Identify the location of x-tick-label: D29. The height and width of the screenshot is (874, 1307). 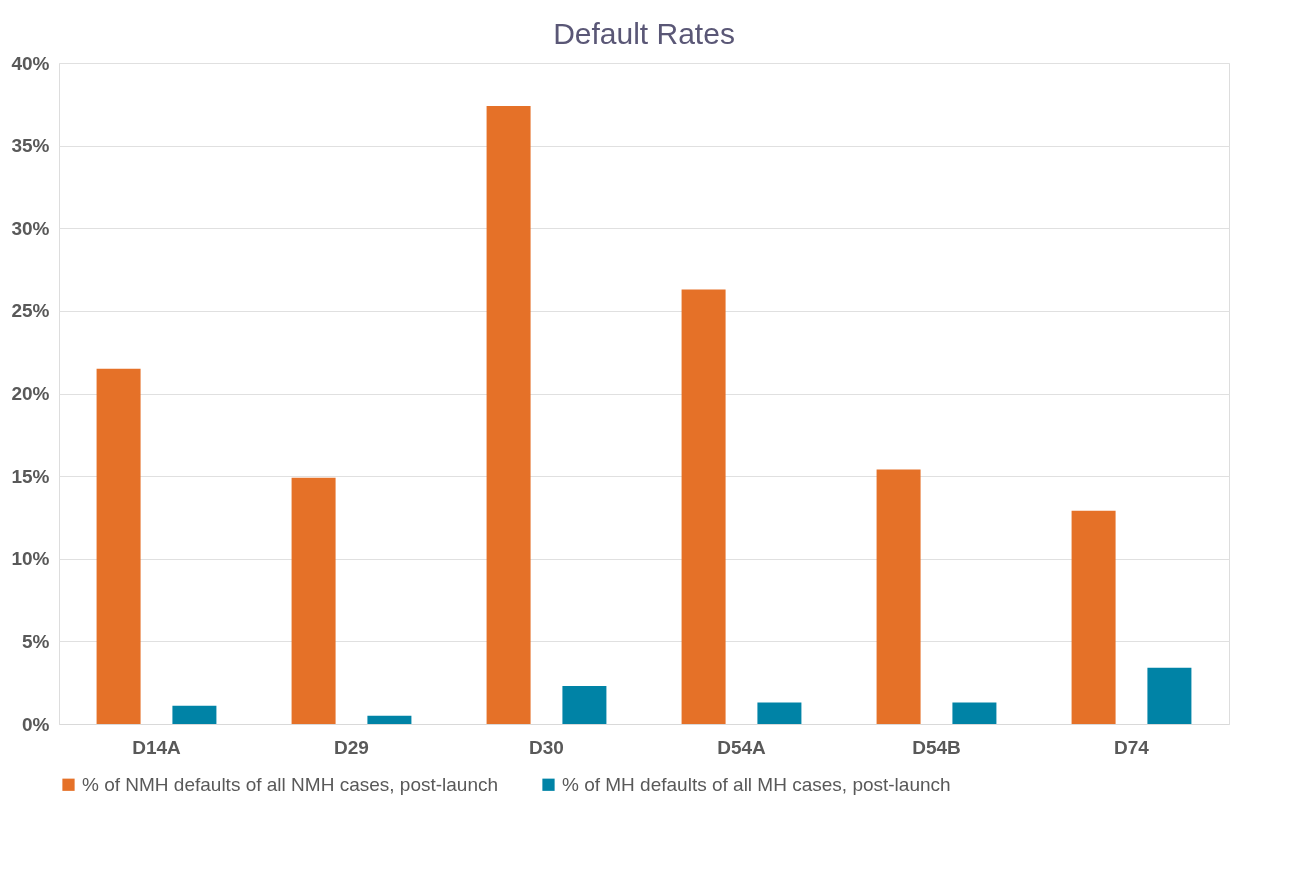
(351, 747).